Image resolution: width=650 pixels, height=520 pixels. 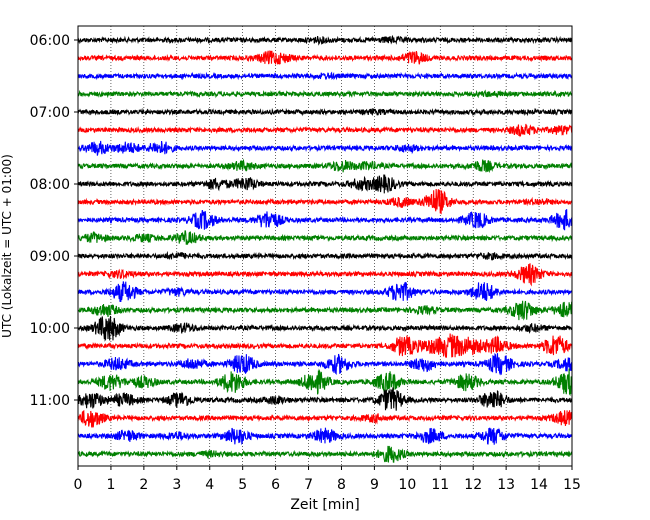 What do you see at coordinates (7, 246) in the screenshot?
I see `y-axis-label: UTC (Lokalzeit = UTC + 01:00)` at bounding box center [7, 246].